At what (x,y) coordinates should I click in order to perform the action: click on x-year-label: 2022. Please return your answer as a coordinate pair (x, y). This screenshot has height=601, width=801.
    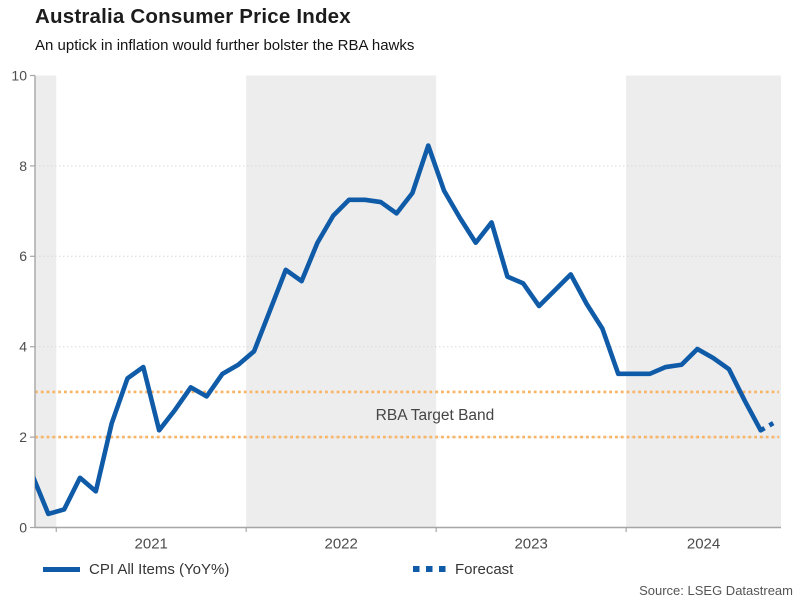
    Looking at the image, I should click on (340, 544).